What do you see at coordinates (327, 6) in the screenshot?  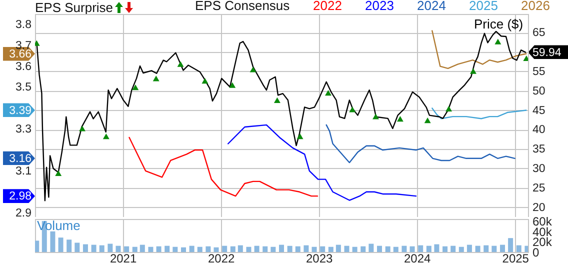 I see `text: 2022` at bounding box center [327, 6].